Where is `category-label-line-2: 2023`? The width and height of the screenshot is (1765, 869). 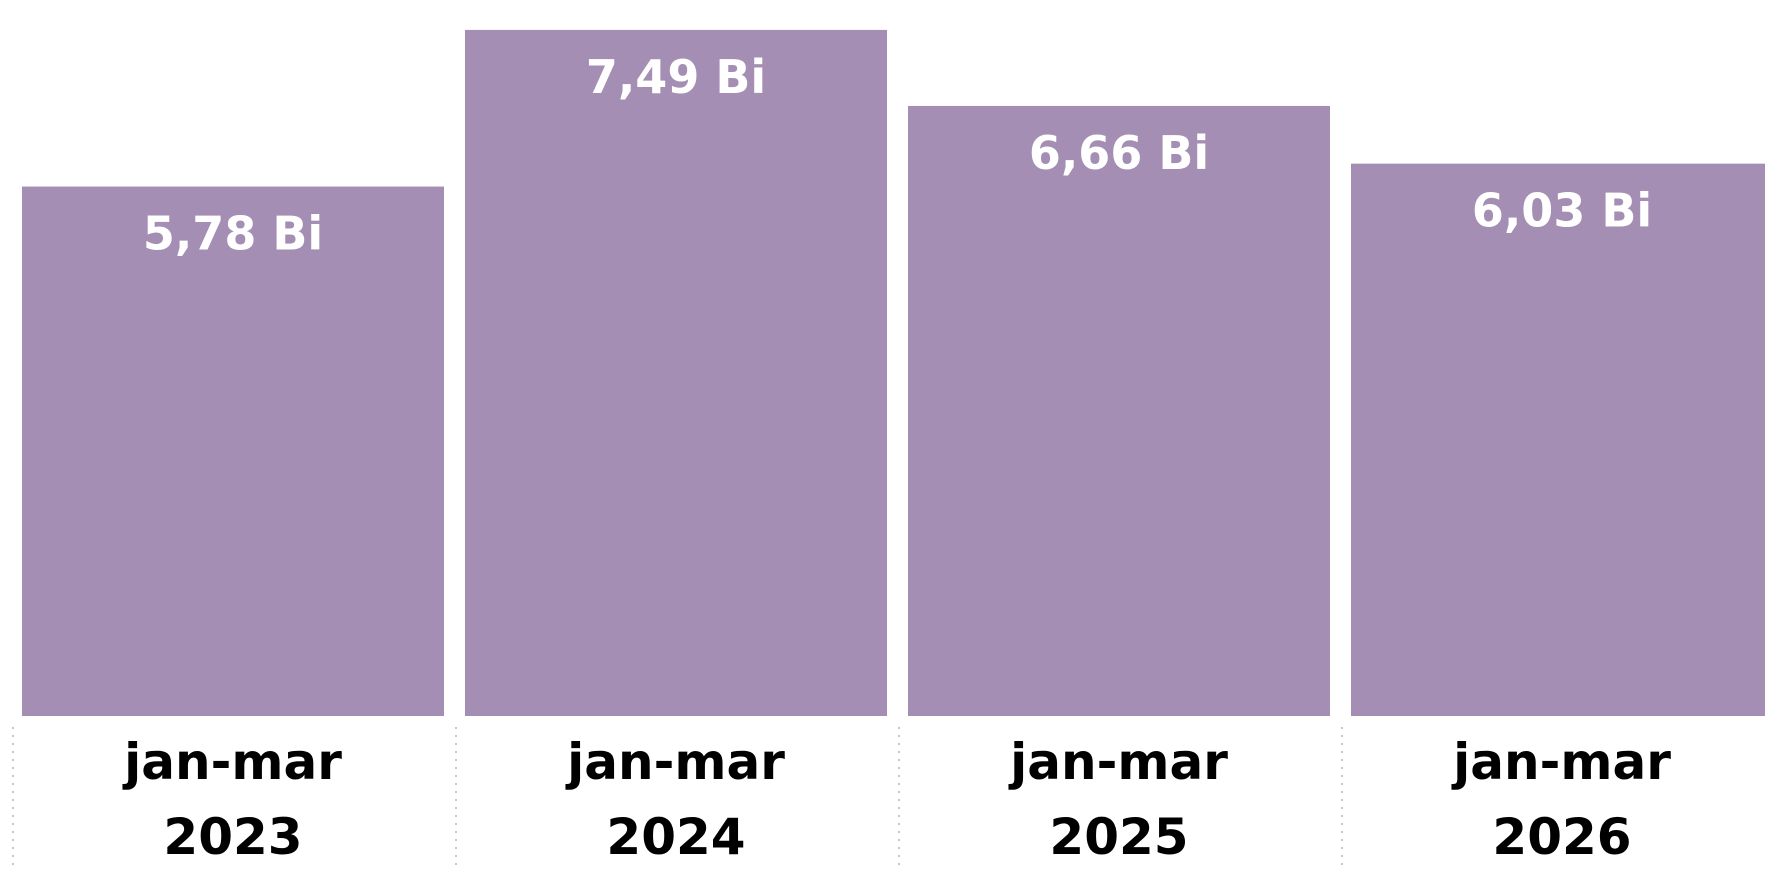
category-label-line-2: 2023 is located at coordinates (232, 837).